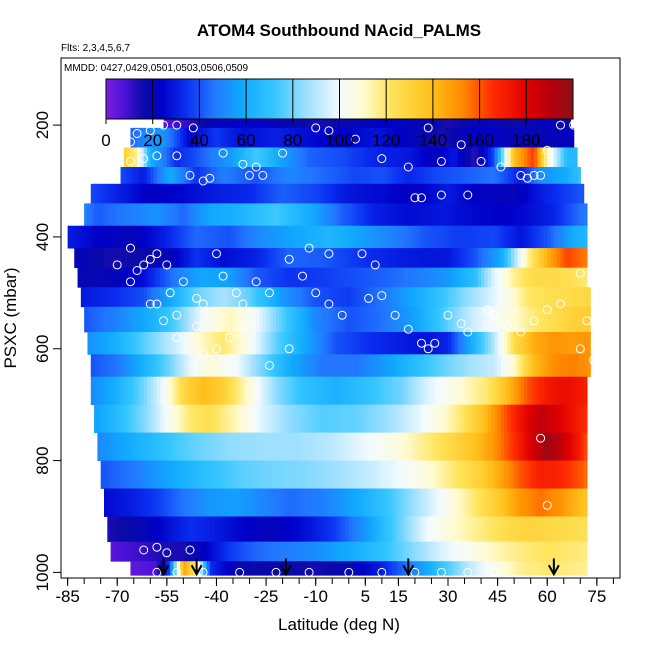  What do you see at coordinates (315, 596) in the screenshot?
I see `x-tick-label-5: -10` at bounding box center [315, 596].